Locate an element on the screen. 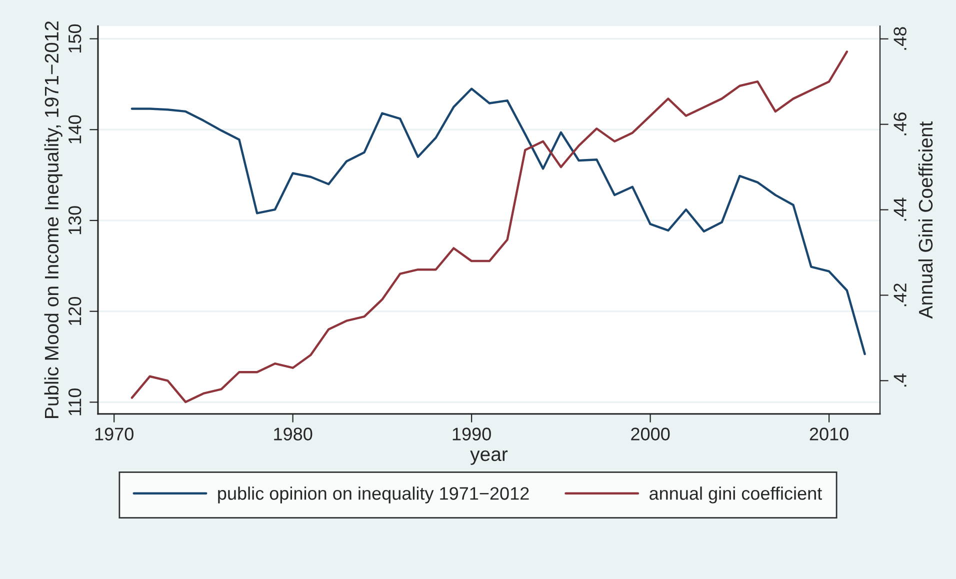 The image size is (956, 579). y-axis-title: Public Mood on Income Inequality, 1971−2012 is located at coordinates (53, 219).